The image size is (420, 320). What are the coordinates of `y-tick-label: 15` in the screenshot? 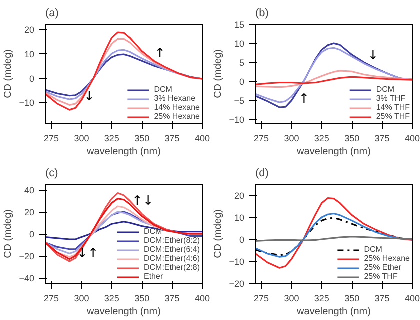 It's located at (239, 25).